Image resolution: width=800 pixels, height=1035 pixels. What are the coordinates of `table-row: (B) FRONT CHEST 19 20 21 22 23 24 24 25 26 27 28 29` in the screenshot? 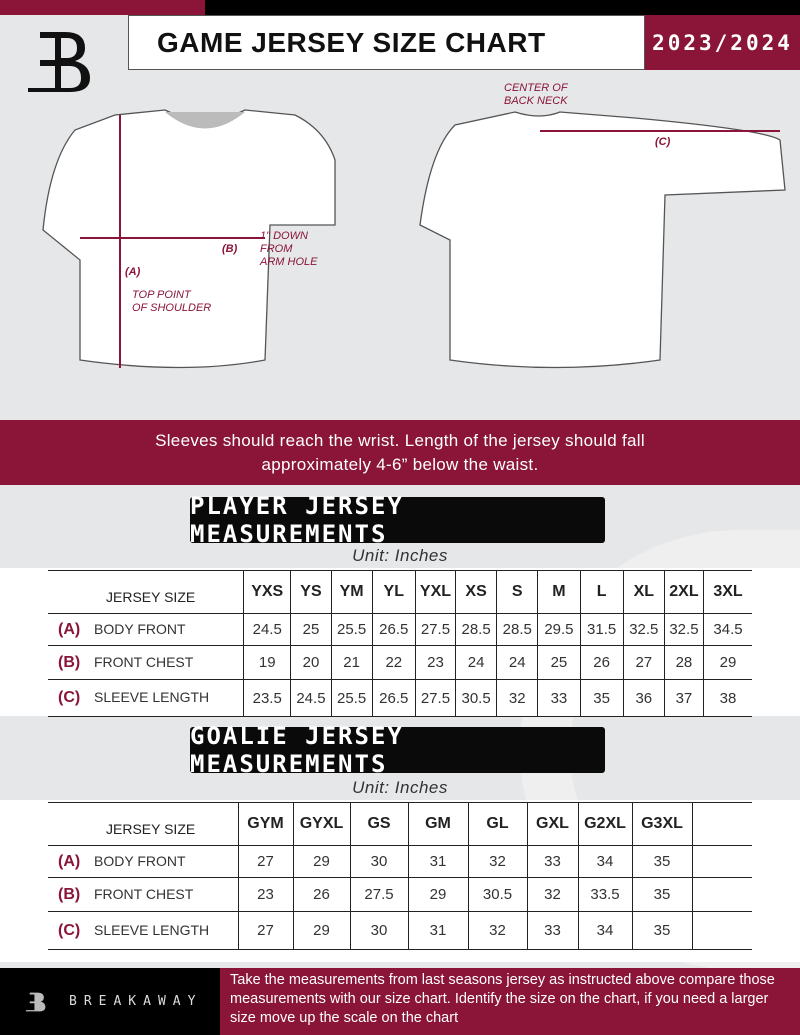 It's located at (400, 662).